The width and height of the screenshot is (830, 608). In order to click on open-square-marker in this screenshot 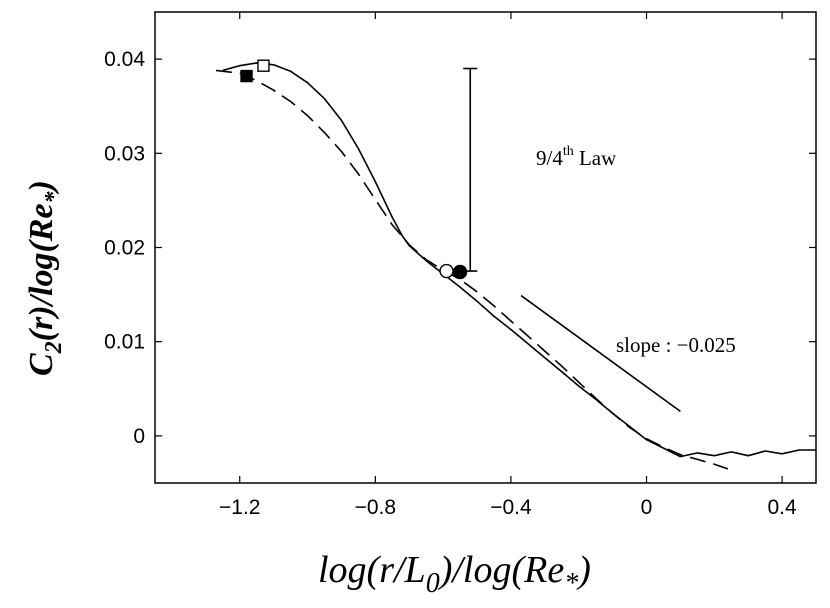, I will do `click(263, 65)`.